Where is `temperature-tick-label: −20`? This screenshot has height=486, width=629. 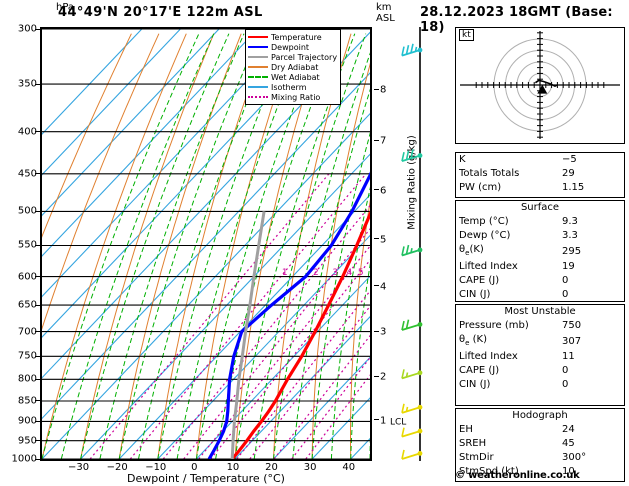
temperature-tick-label: −20 is located at coordinates (117, 467).